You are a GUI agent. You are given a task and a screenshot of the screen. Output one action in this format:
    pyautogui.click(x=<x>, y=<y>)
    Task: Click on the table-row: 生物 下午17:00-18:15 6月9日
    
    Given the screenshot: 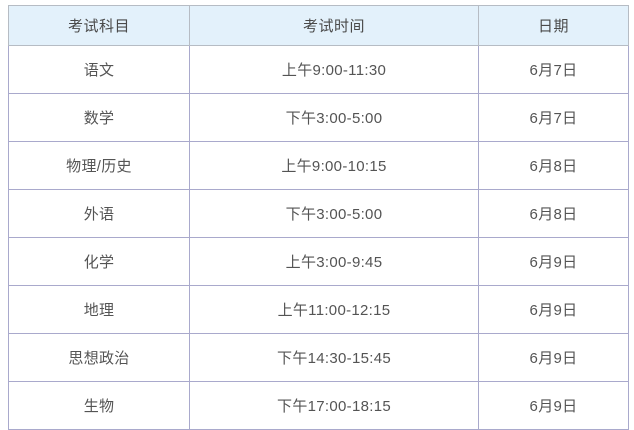 What is the action you would take?
    pyautogui.click(x=318, y=405)
    